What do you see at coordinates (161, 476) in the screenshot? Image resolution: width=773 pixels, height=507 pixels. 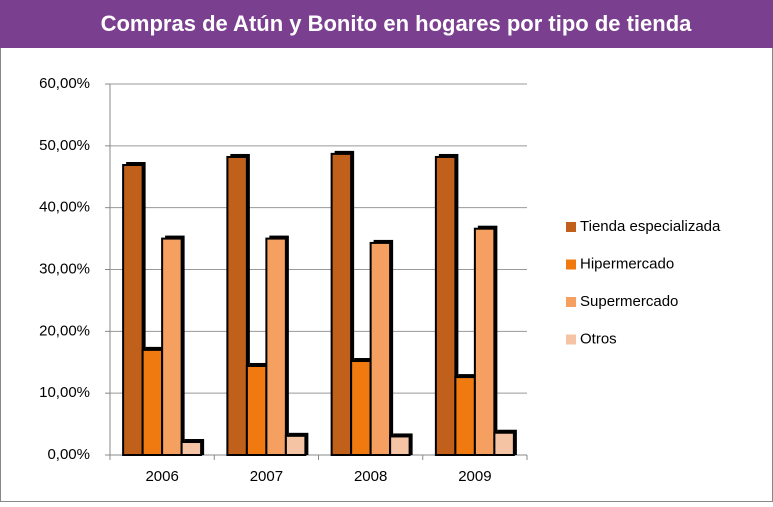 I see `x-tick-label: 2006` at bounding box center [161, 476].